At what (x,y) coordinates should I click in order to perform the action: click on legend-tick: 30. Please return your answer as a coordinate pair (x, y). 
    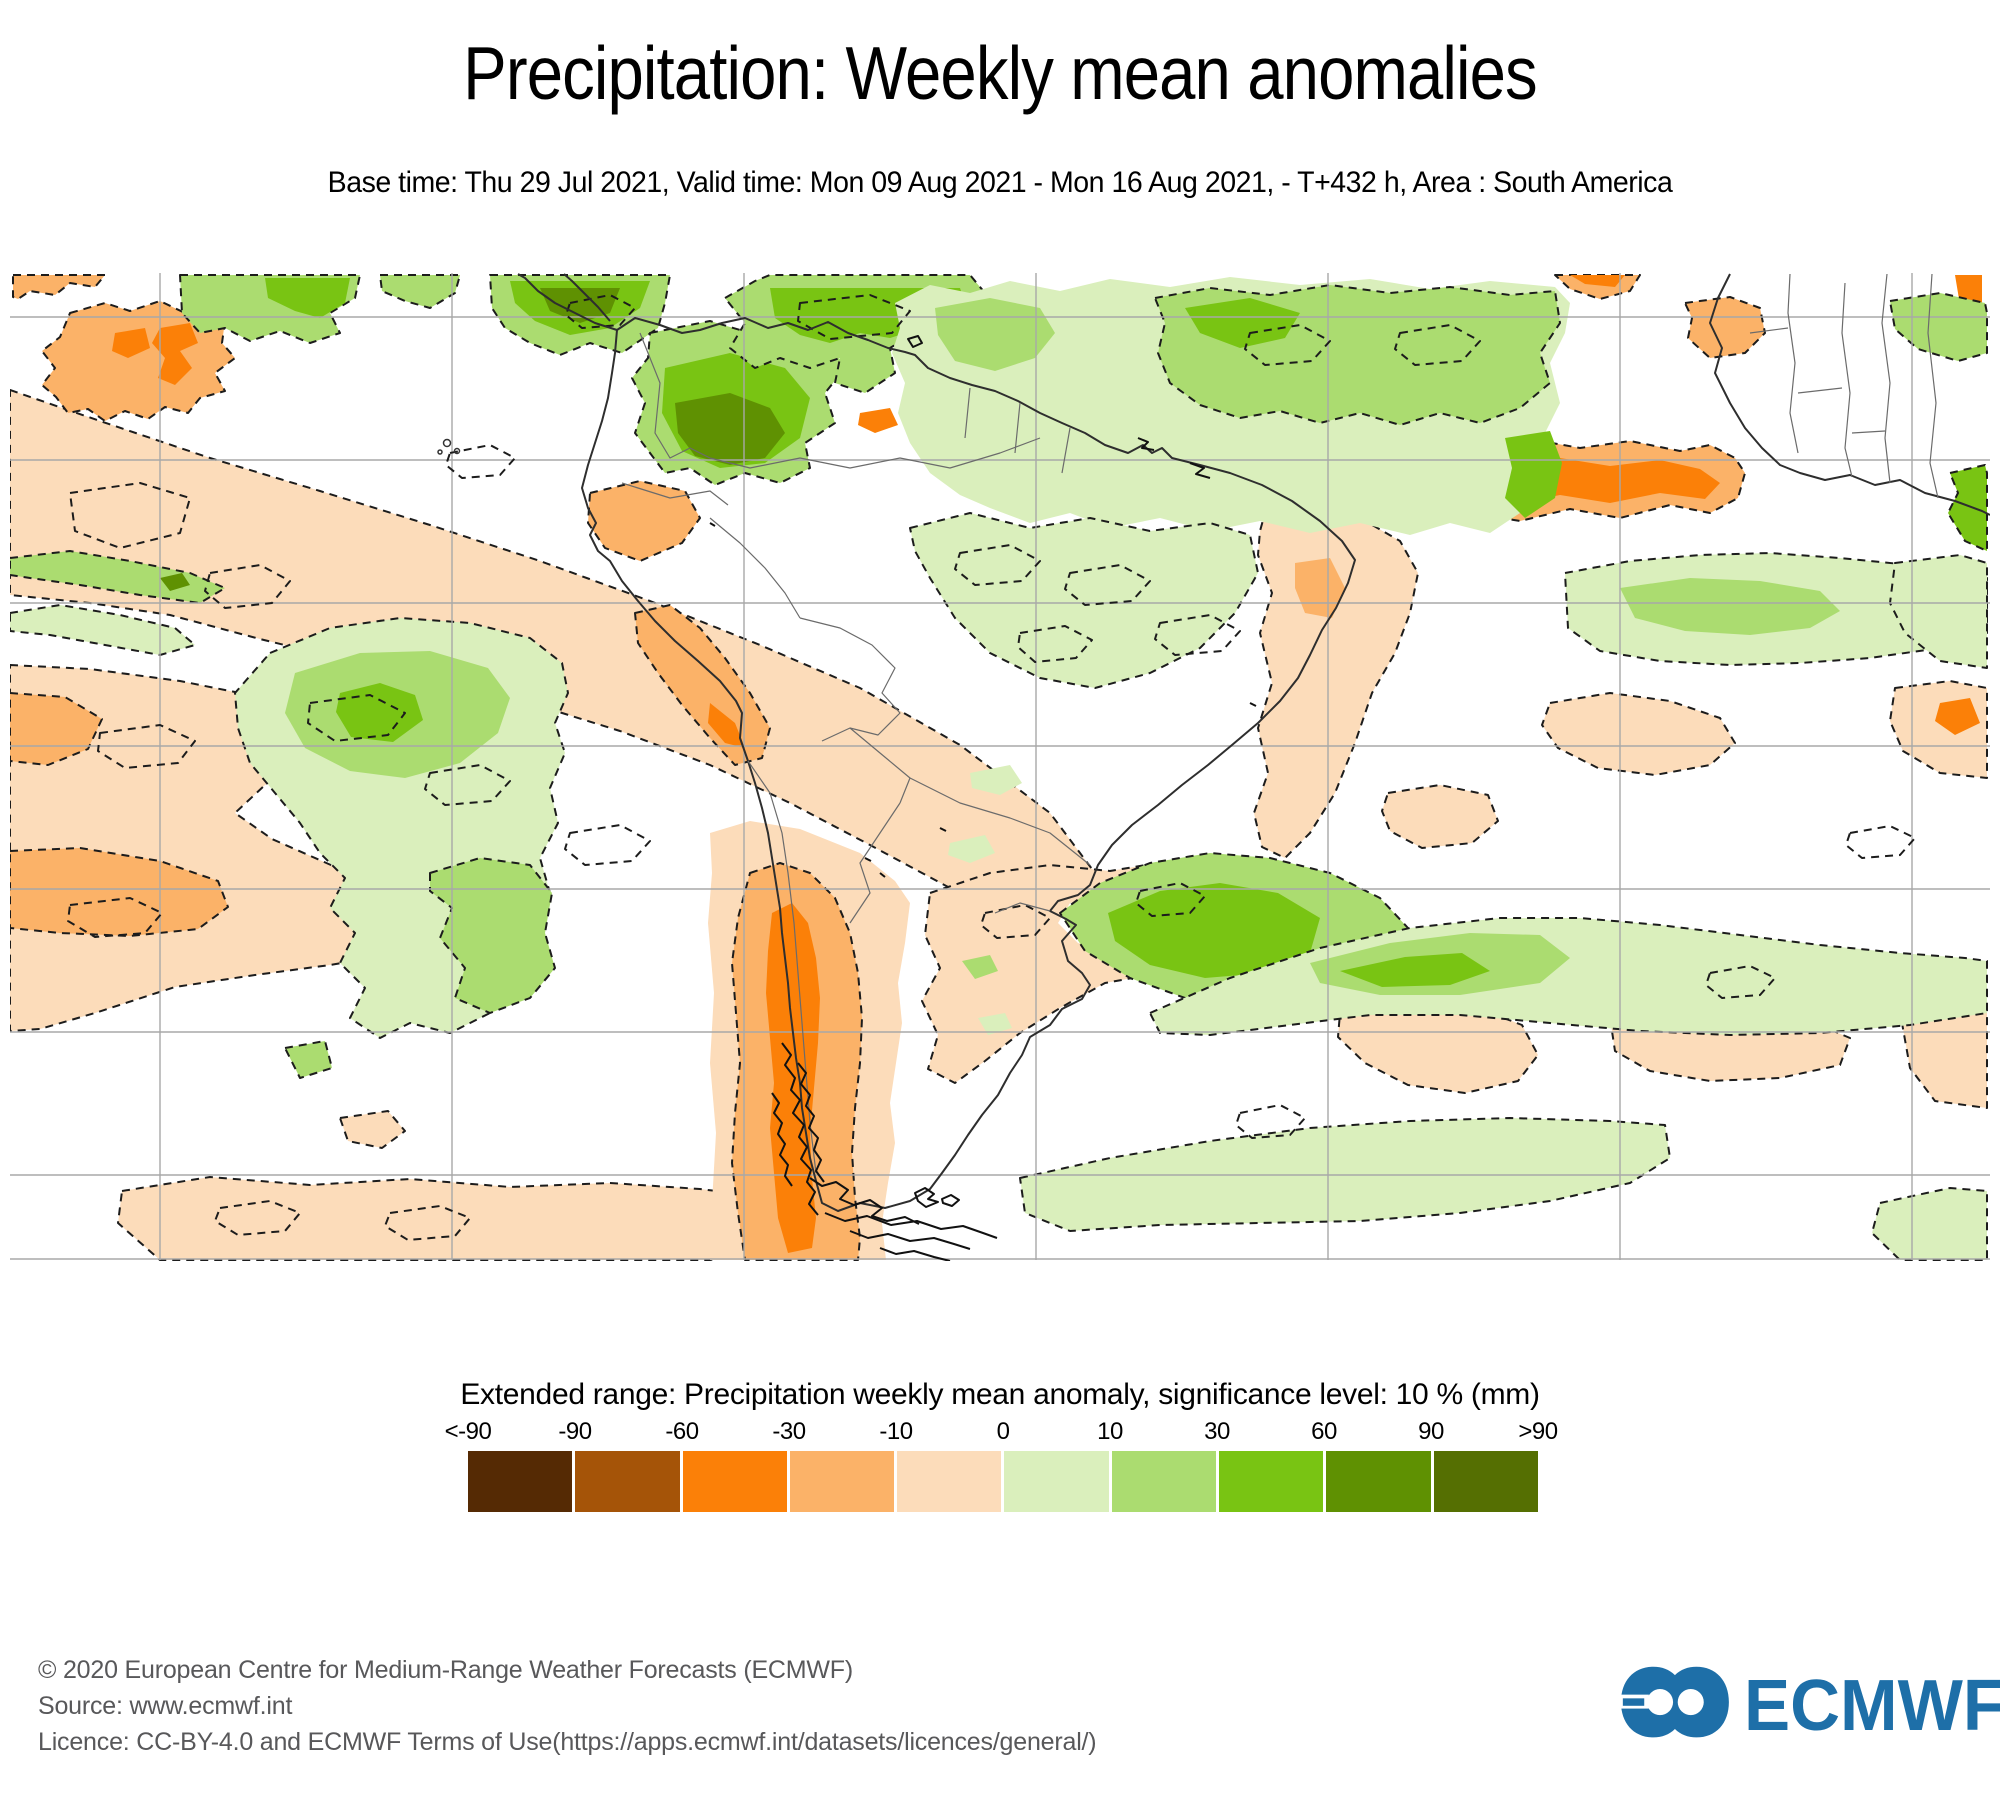
    Looking at the image, I should click on (1217, 1431).